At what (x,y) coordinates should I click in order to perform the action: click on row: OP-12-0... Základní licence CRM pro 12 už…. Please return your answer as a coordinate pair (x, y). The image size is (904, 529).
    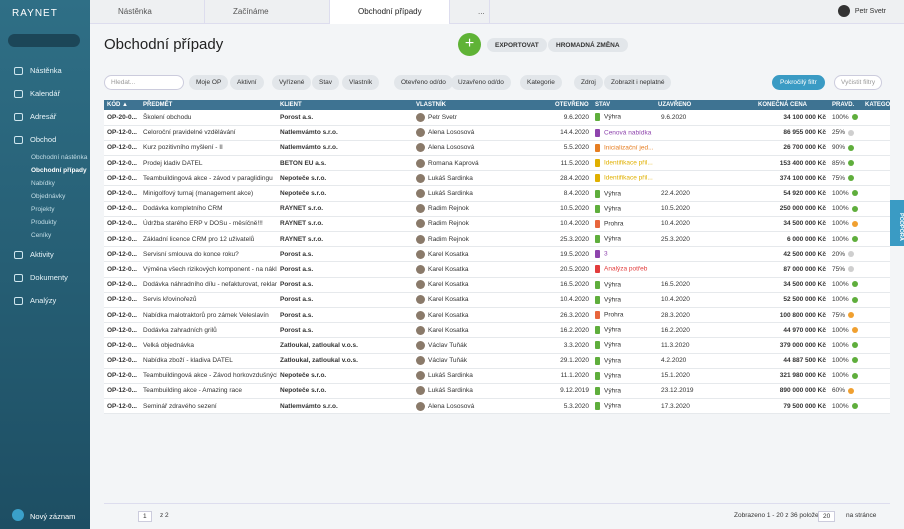
    Looking at the image, I should click on (497, 239).